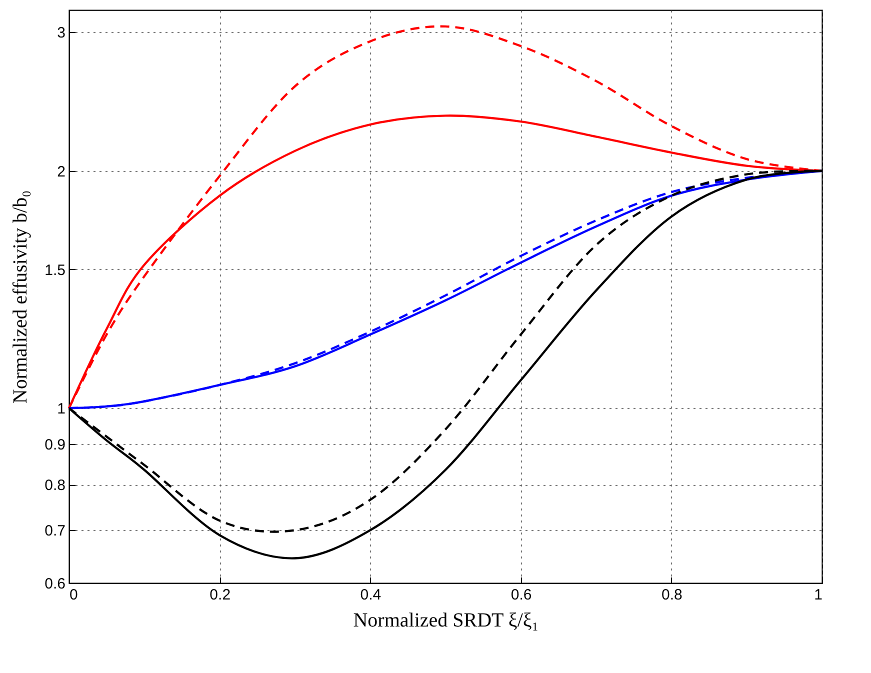 The image size is (871, 673). What do you see at coordinates (818, 595) in the screenshot?
I see `x-tick-label: 1` at bounding box center [818, 595].